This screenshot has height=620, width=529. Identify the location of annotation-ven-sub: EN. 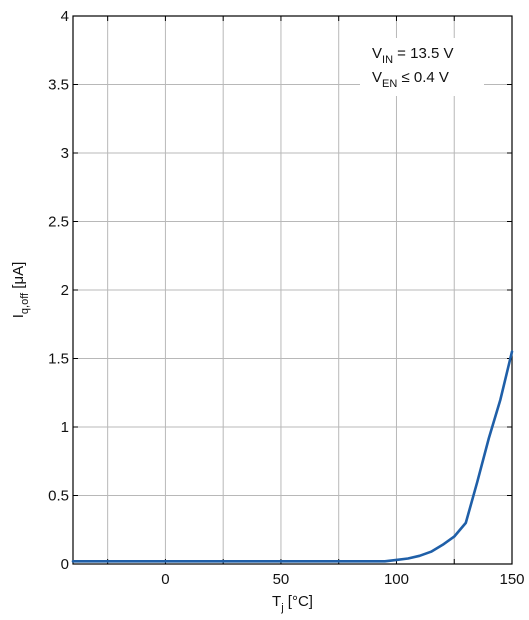
(389, 84).